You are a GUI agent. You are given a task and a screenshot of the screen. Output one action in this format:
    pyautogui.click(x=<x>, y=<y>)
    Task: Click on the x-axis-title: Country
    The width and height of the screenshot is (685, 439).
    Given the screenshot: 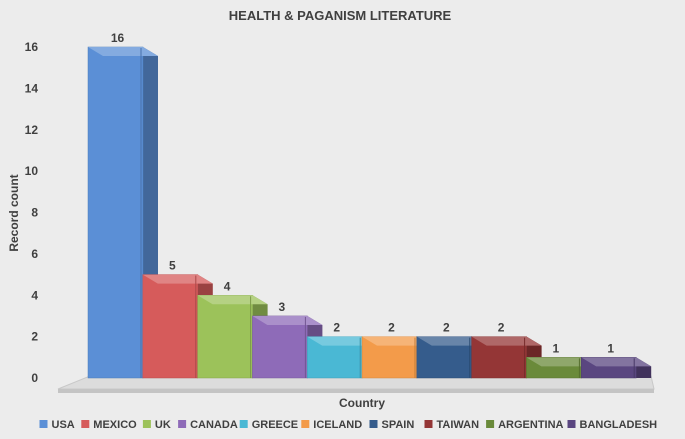 What is the action you would take?
    pyautogui.click(x=362, y=403)
    